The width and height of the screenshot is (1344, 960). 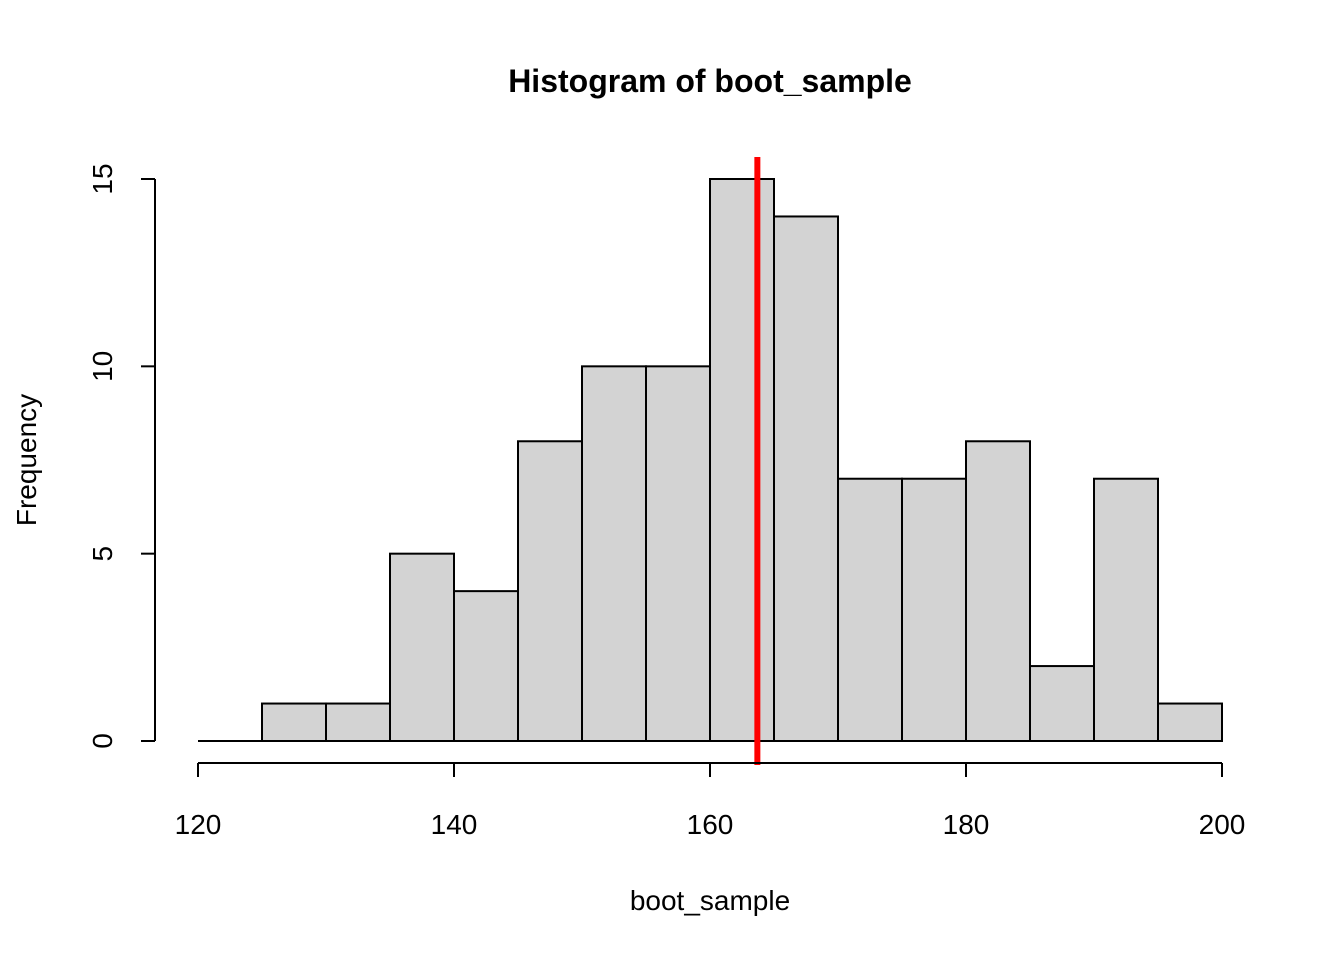 I want to click on y-tick-label: 10, so click(x=102, y=366).